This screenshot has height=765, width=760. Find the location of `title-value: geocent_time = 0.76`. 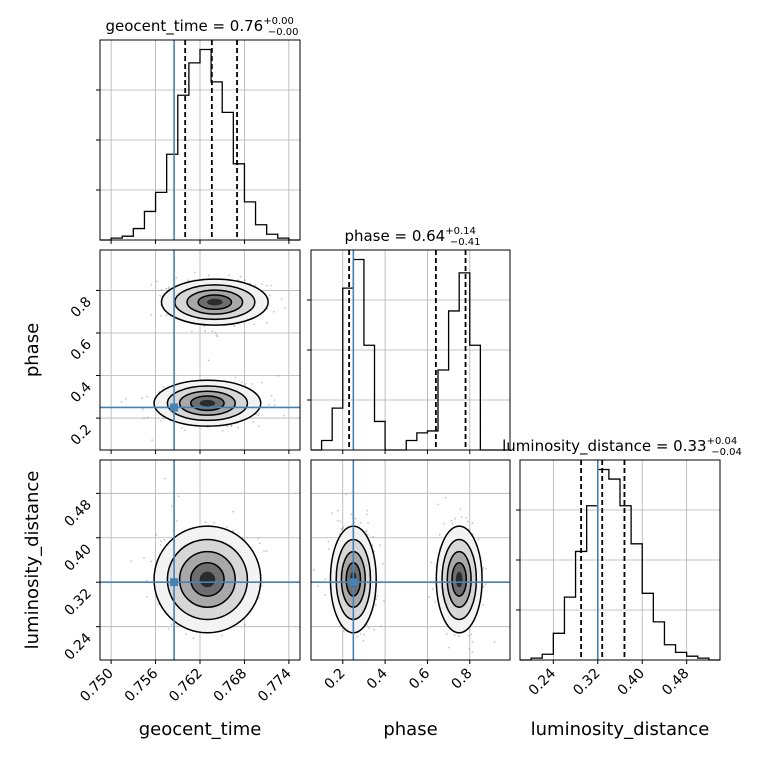

title-value: geocent_time = 0.76 is located at coordinates (185, 26).